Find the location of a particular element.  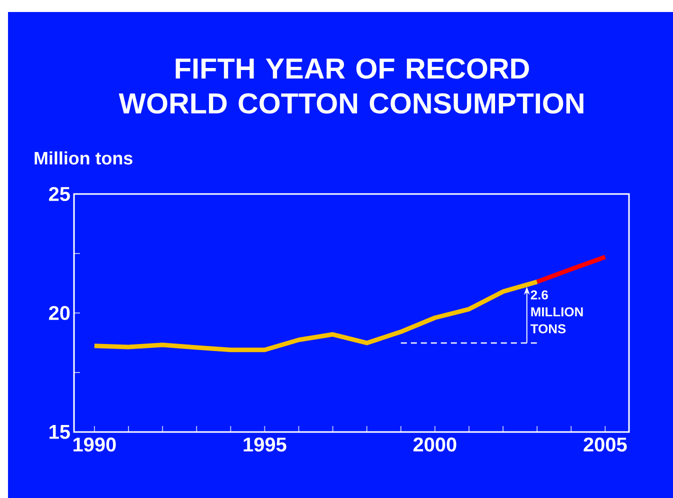

x-tick-label: 1990 is located at coordinates (95, 445).